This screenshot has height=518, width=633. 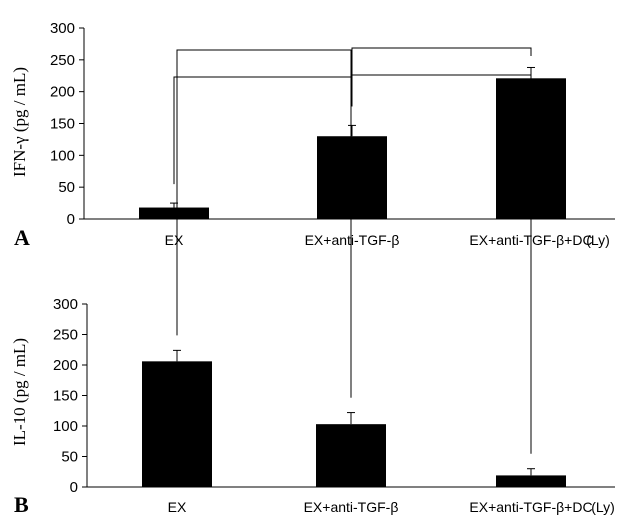 I want to click on significance-bracket, so click(x=441, y=77).